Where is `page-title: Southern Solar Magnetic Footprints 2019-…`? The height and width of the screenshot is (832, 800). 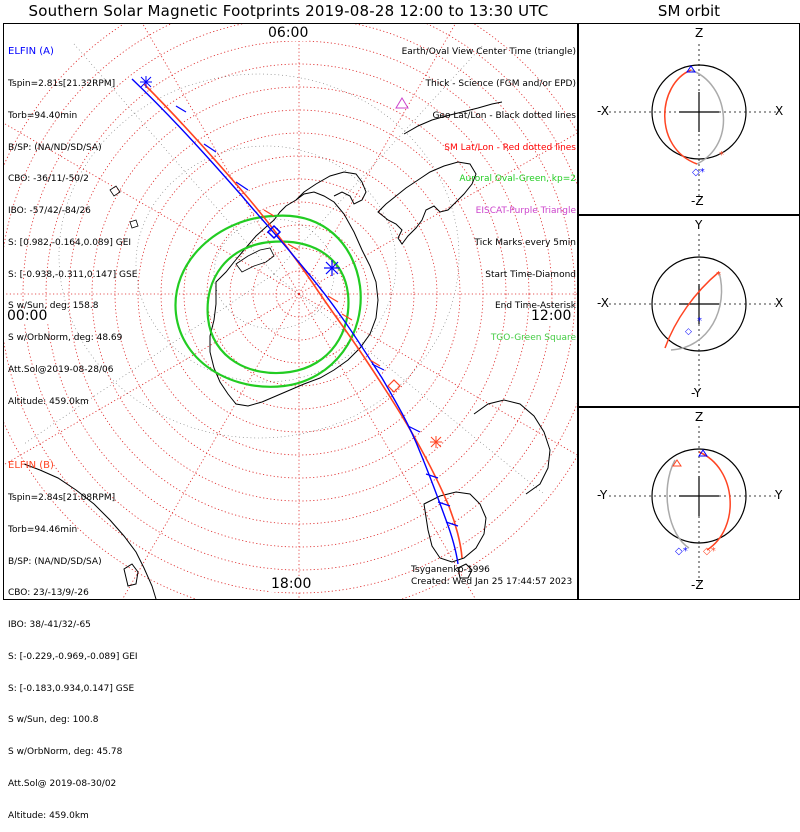 page-title: Southern Solar Magnetic Footprints 2019-… is located at coordinates (288, 11).